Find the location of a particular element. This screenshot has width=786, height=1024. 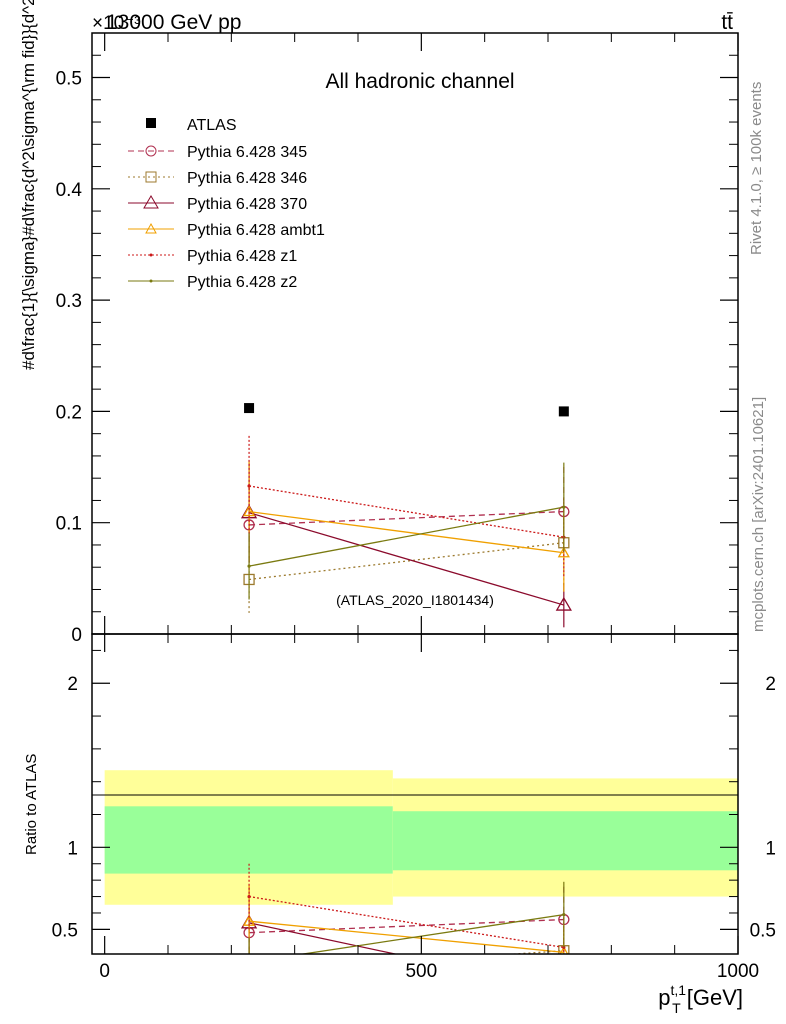

ratio-y-axis-title: Ratio to ATLAS is located at coordinates (31, 804).